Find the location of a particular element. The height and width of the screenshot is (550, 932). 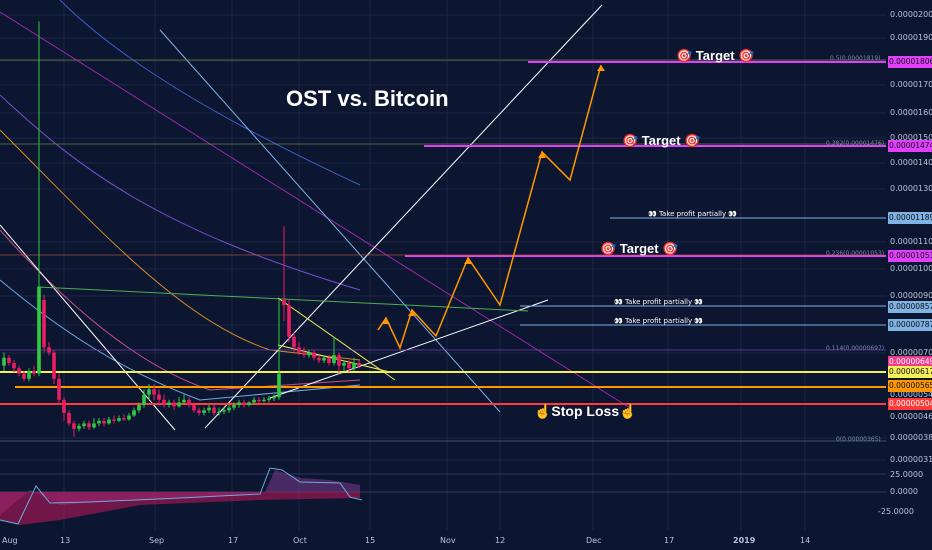

chart-title: OST vs. Bitcoin is located at coordinates (367, 98).